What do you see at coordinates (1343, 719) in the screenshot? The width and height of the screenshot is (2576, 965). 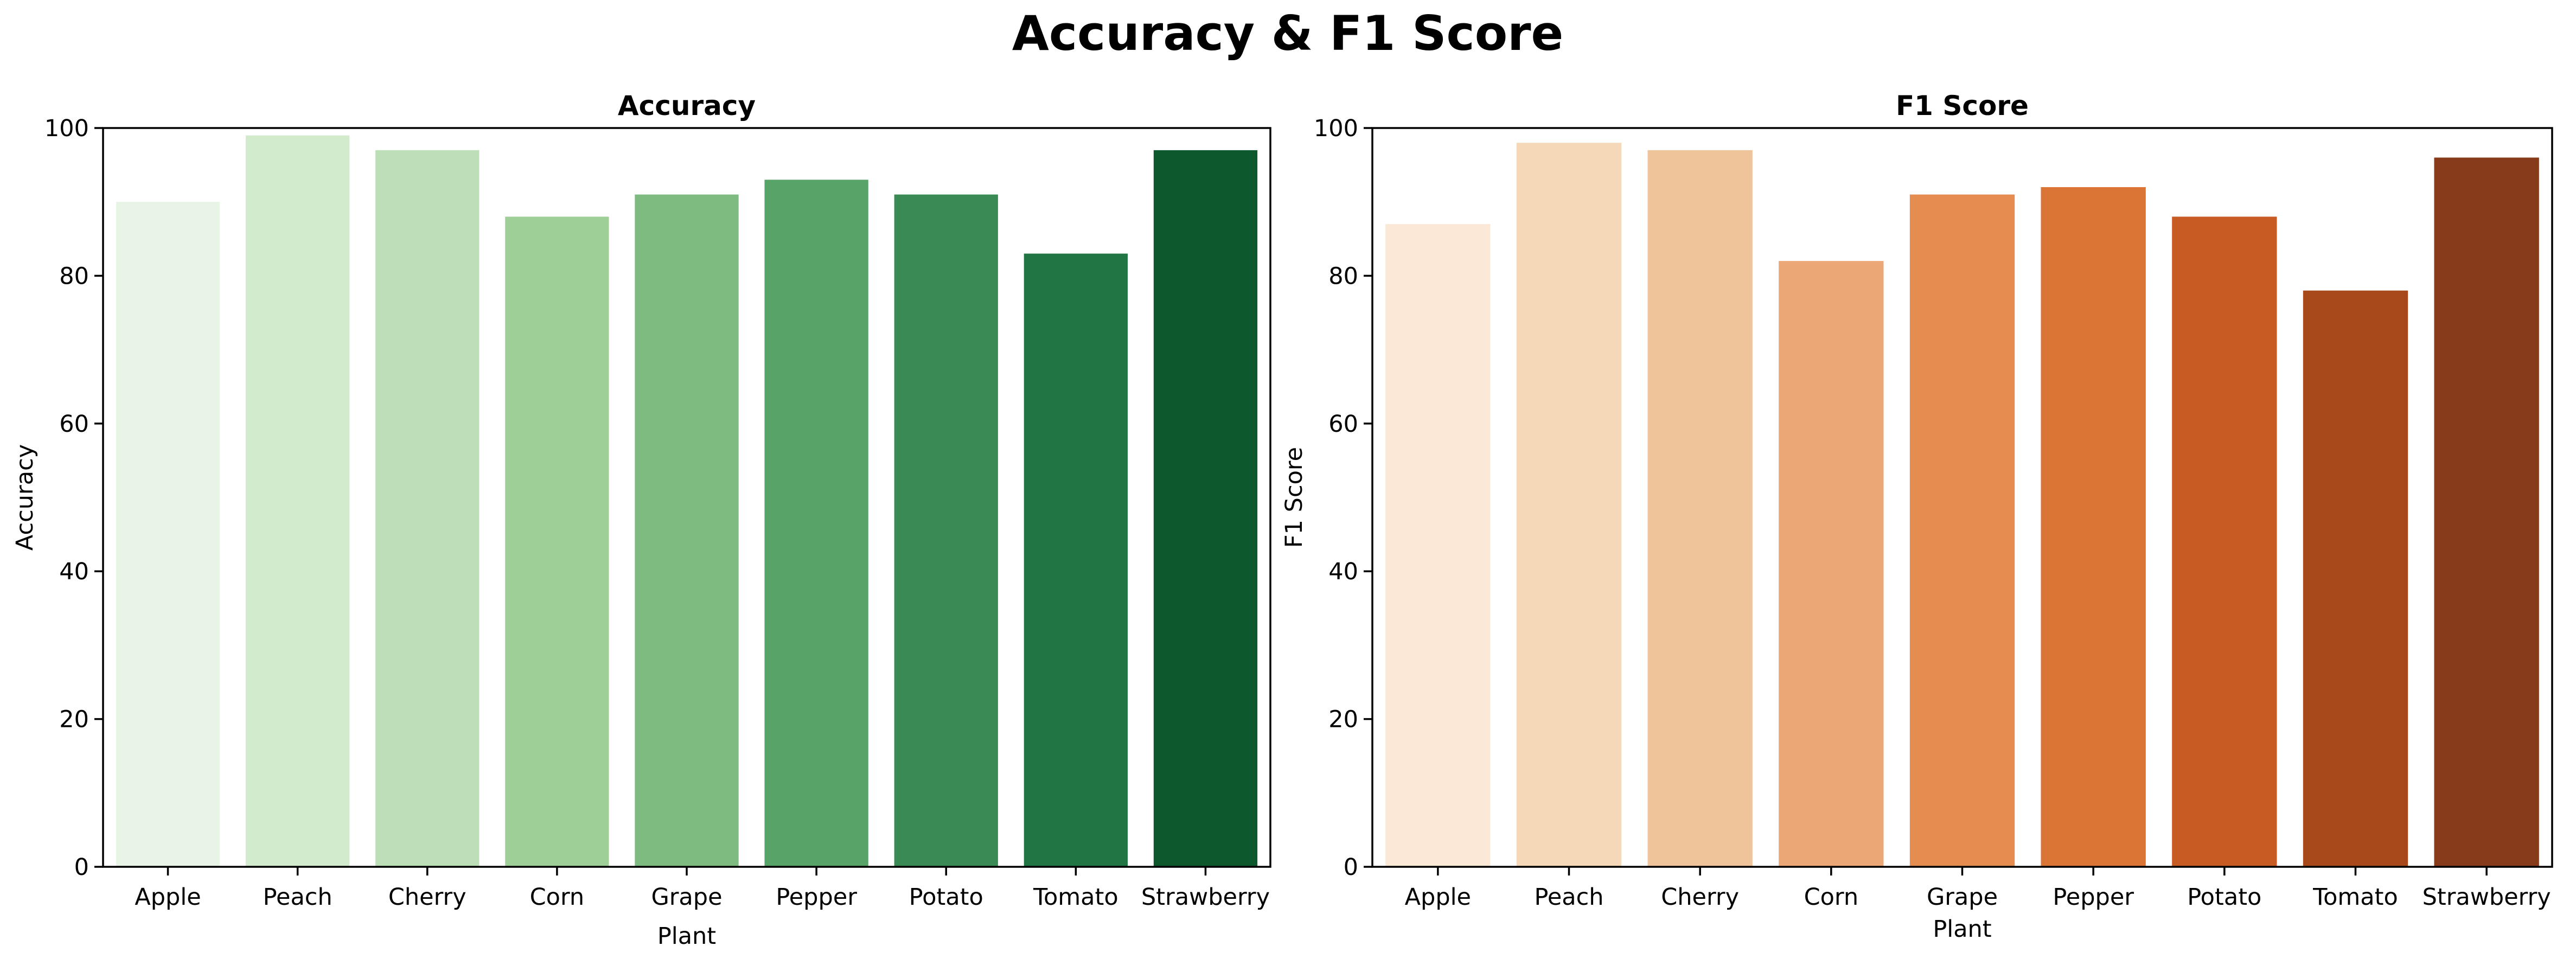 I see `panel-1-y-tick-label: 20` at bounding box center [1343, 719].